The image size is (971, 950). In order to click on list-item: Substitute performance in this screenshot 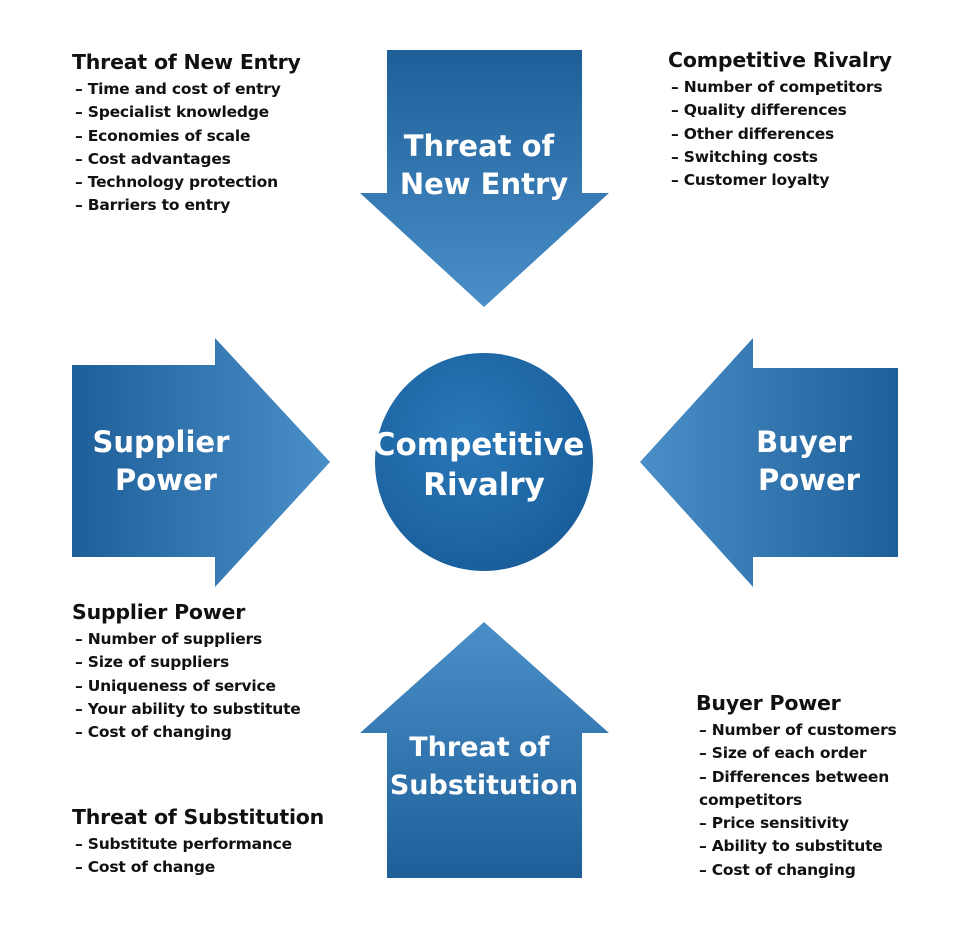, I will do `click(199, 844)`.